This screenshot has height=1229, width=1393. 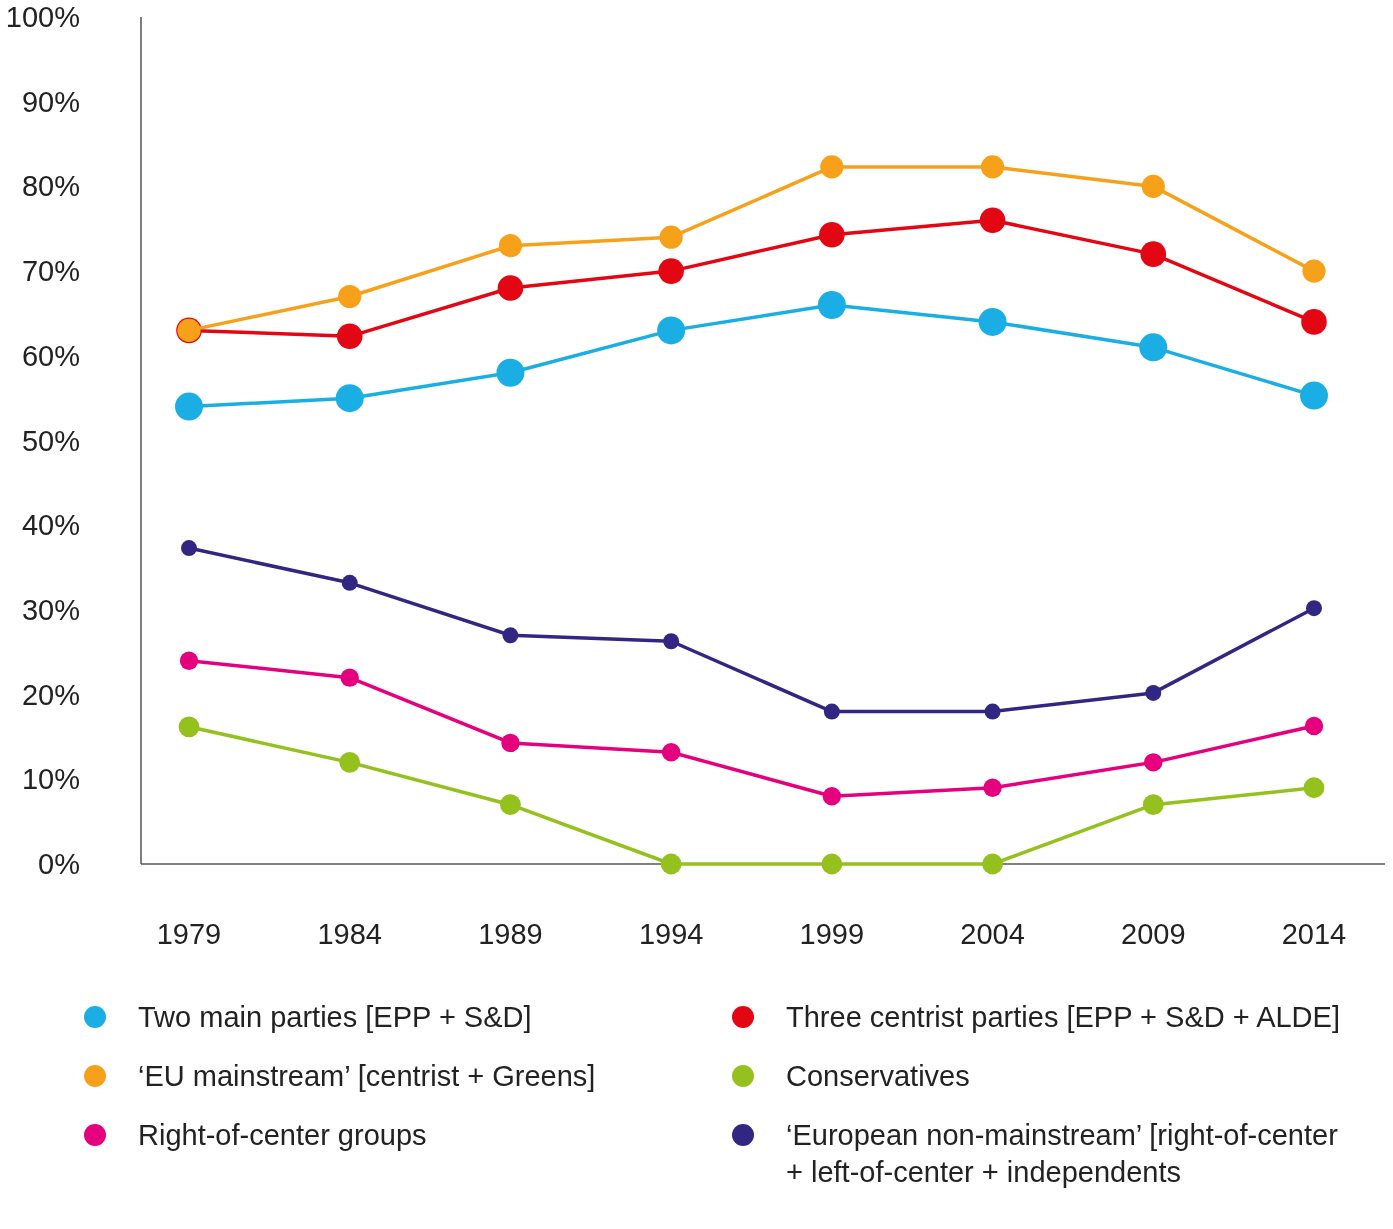 I want to click on y-tick-label: 0%, so click(x=59, y=864).